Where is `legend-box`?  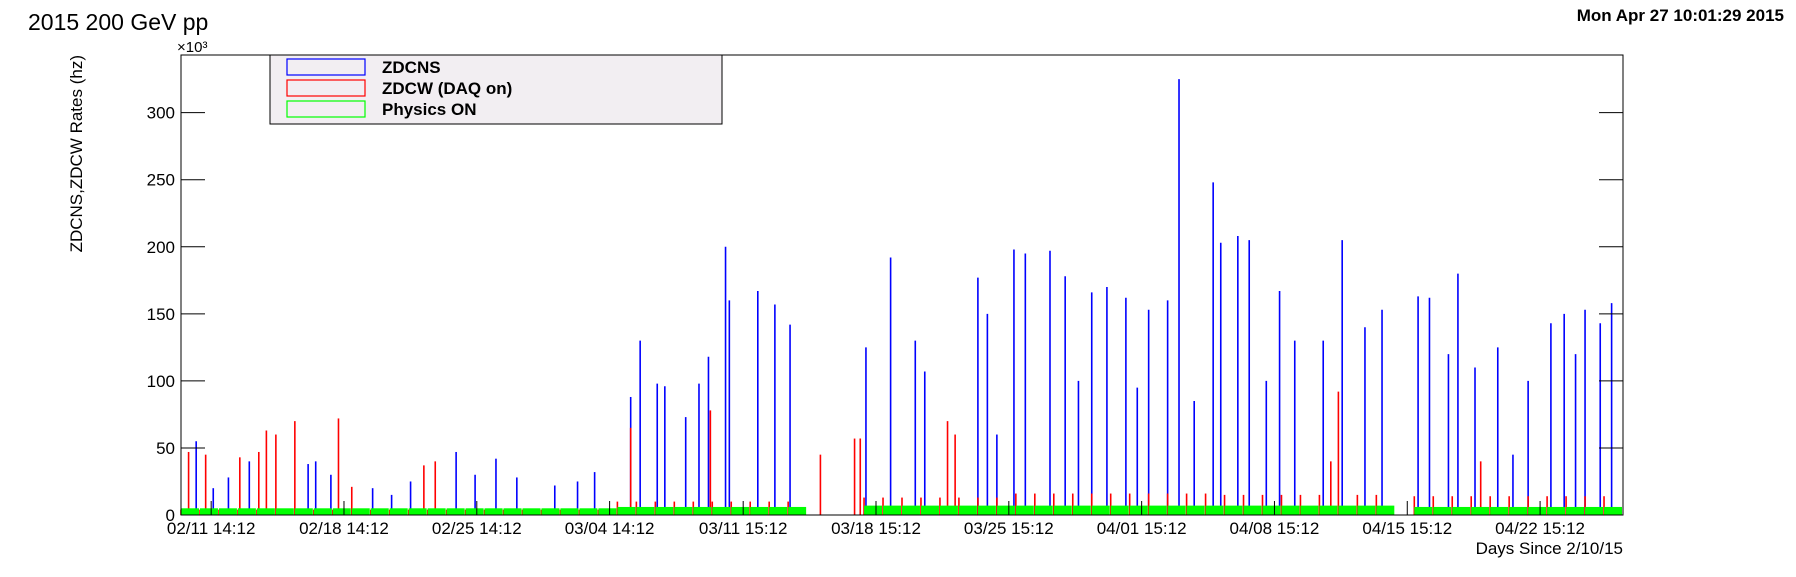
legend-box is located at coordinates (496, 89).